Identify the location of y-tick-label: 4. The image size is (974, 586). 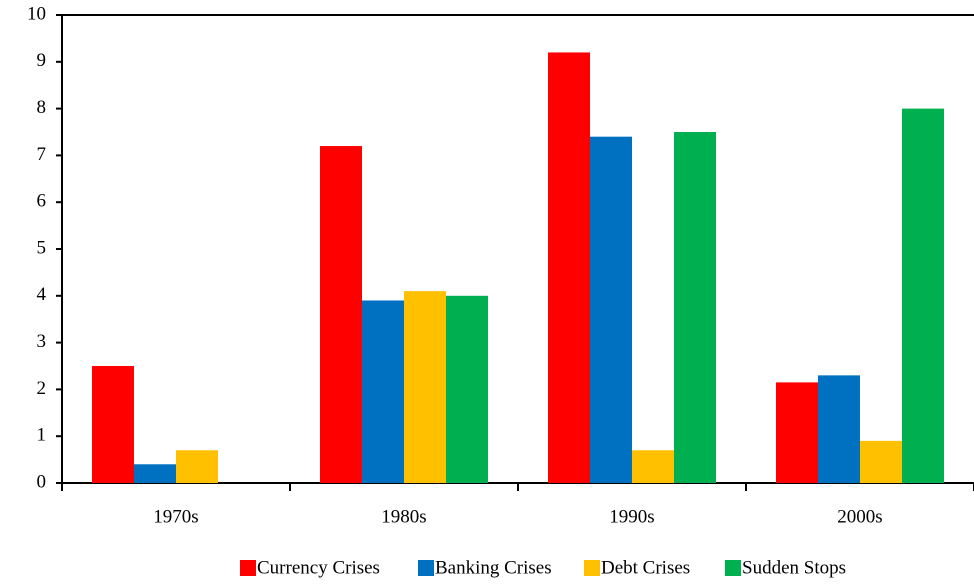
(42, 294).